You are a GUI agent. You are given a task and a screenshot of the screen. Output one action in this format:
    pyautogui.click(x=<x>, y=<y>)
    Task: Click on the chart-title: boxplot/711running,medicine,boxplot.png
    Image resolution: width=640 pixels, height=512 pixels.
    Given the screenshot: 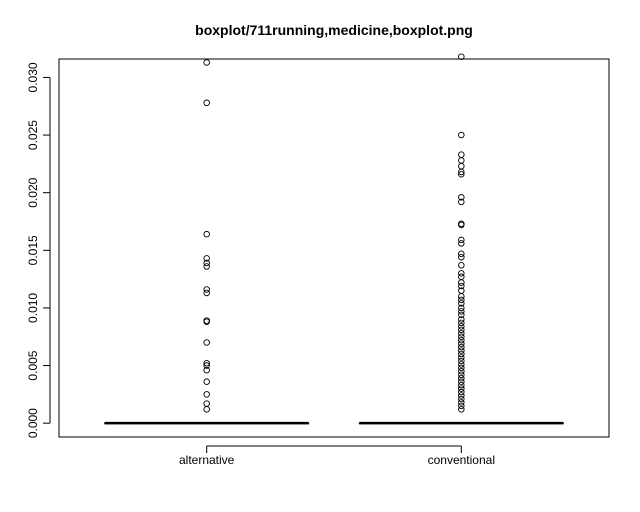 What is the action you would take?
    pyautogui.click(x=334, y=30)
    